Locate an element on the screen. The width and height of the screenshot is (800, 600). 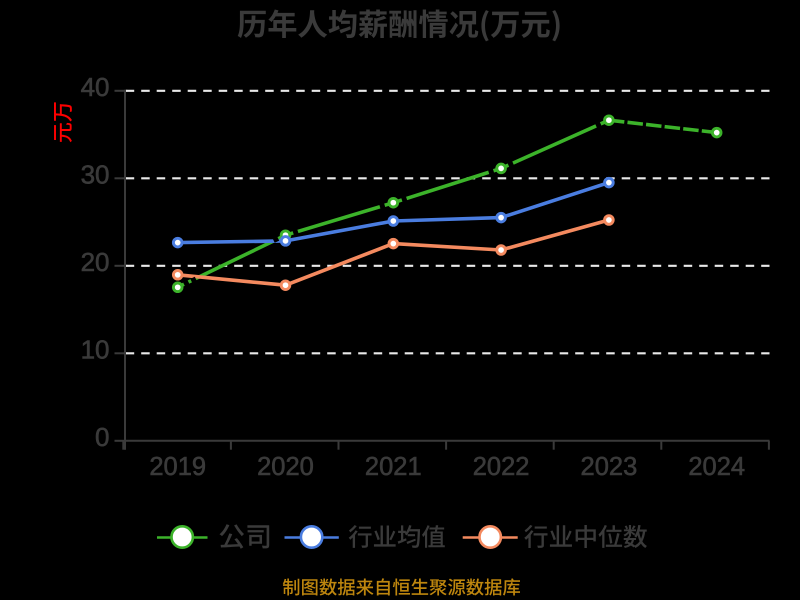
svg-text: 20 is located at coordinates (95, 262).